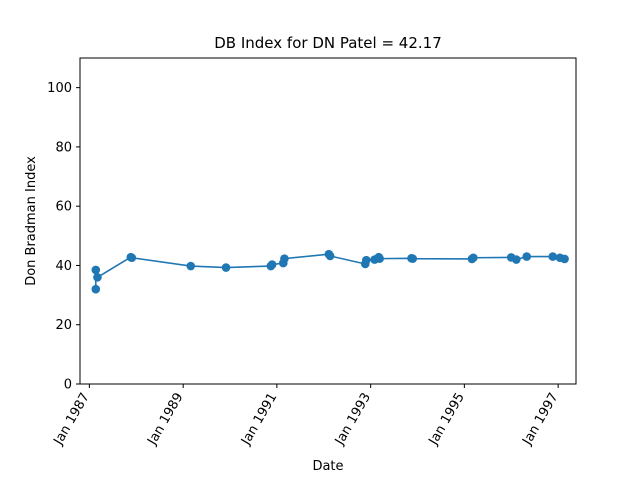 This screenshot has width=640, height=480. What do you see at coordinates (327, 466) in the screenshot?
I see `x-axis-title: Date` at bounding box center [327, 466].